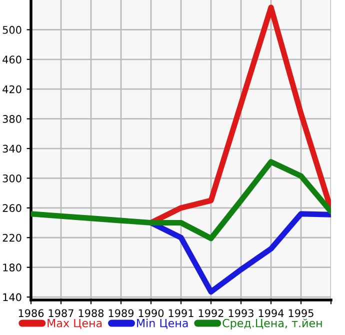 The width and height of the screenshot is (345, 335). I want to click on legend-label: Max Цена, so click(75, 324).